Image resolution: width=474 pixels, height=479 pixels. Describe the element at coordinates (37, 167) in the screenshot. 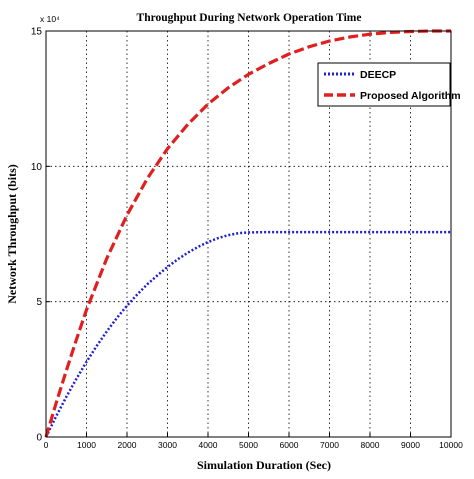

I see `y-tick-label: 10` at that location.